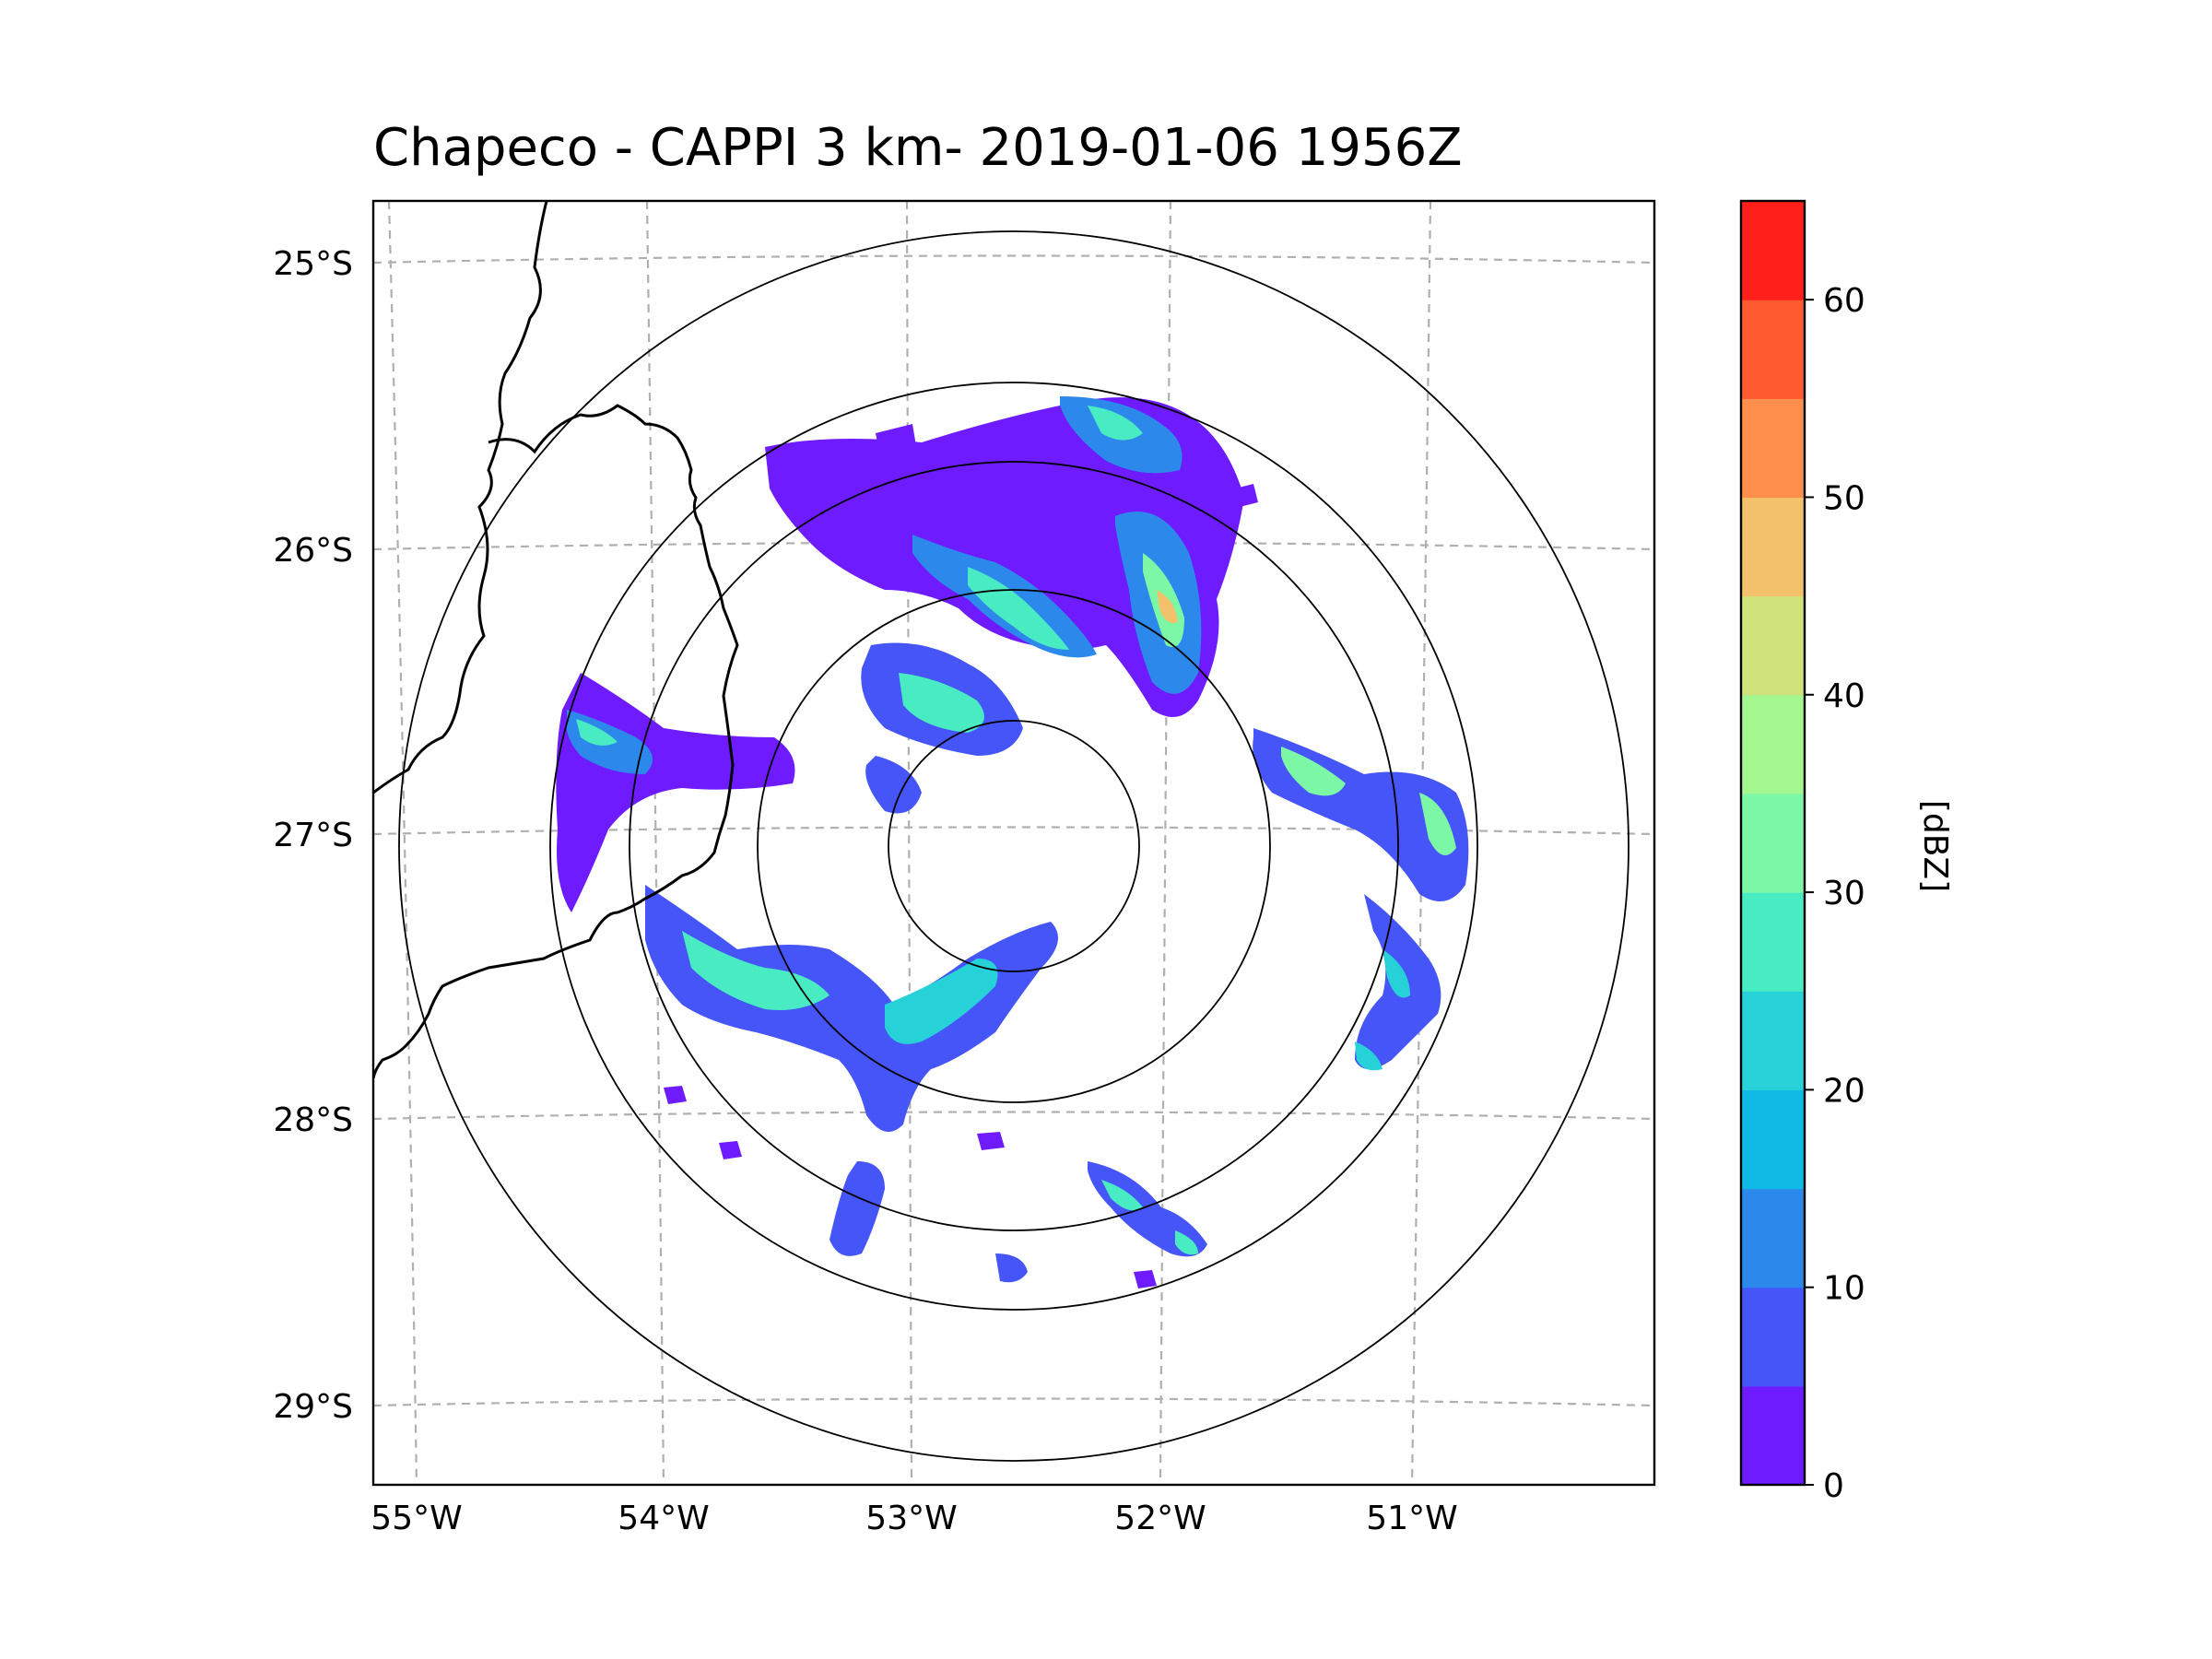  What do you see at coordinates (1411, 1518) in the screenshot?
I see `x-tick-label: 51°W` at bounding box center [1411, 1518].